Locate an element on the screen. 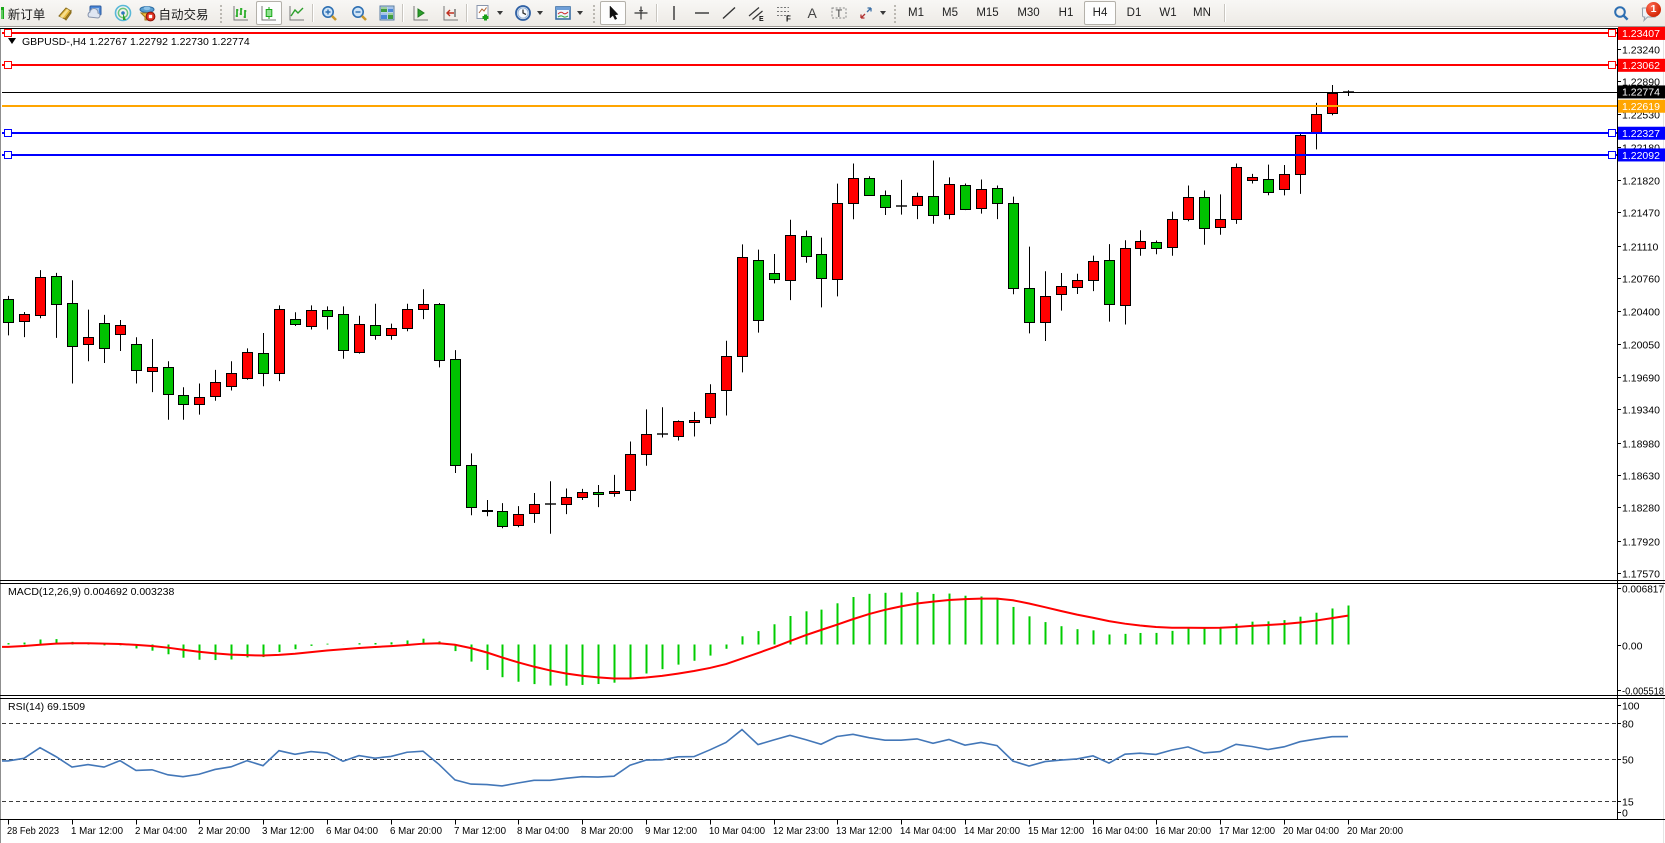 This screenshot has width=1665, height=843. timeframe-button-m5: M5 is located at coordinates (950, 13).